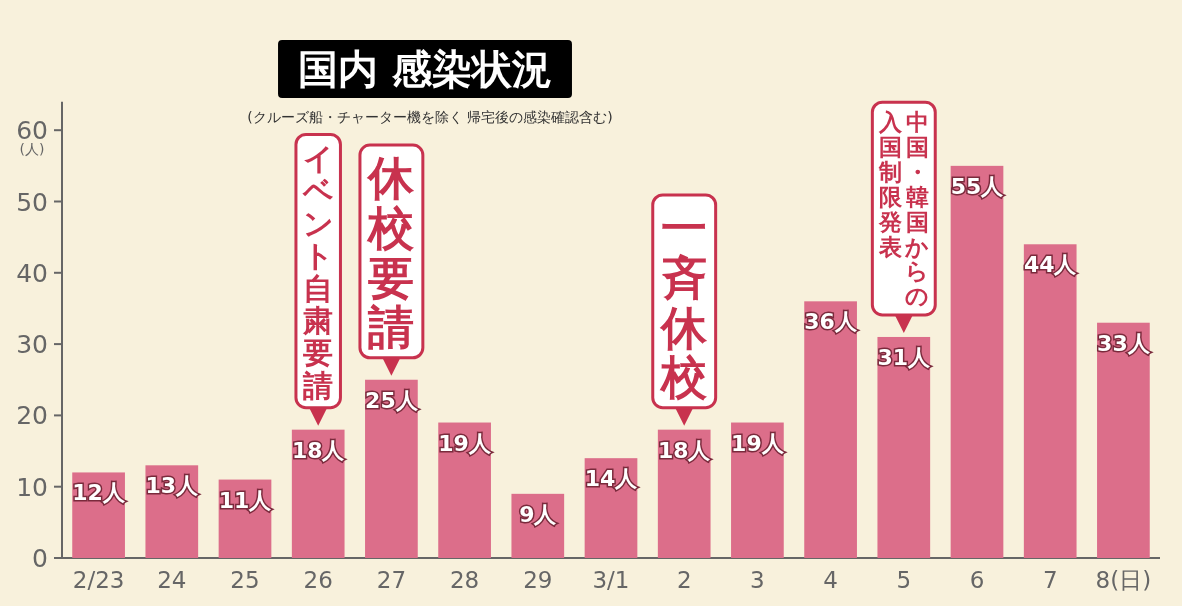  What do you see at coordinates (611, 479) in the screenshot?
I see `data-label: 14人` at bounding box center [611, 479].